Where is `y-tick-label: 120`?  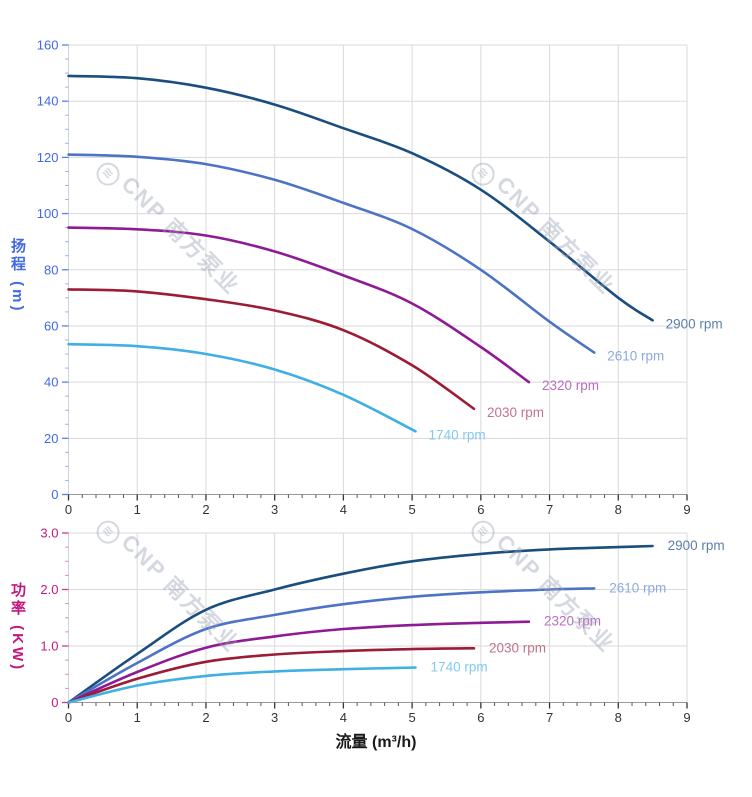
y-tick-label: 120 is located at coordinates (48, 157).